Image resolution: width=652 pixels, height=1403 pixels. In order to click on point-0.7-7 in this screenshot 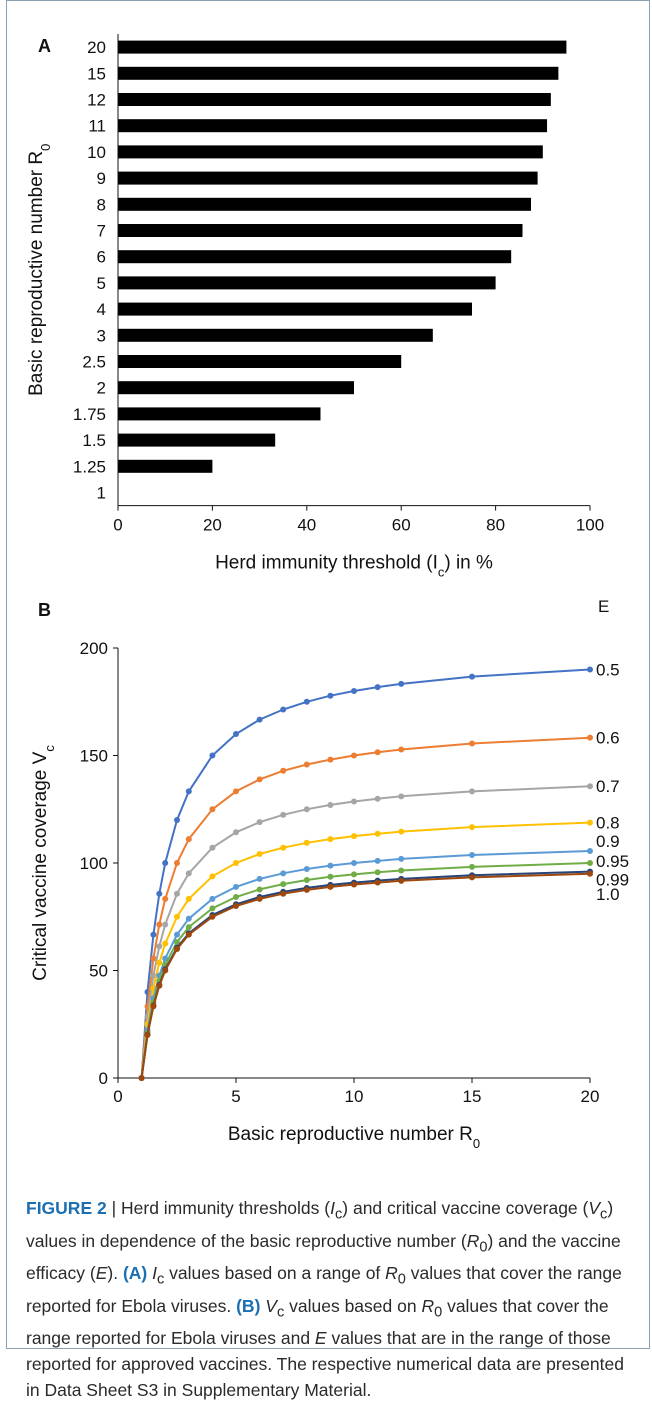, I will do `click(283, 814)`.